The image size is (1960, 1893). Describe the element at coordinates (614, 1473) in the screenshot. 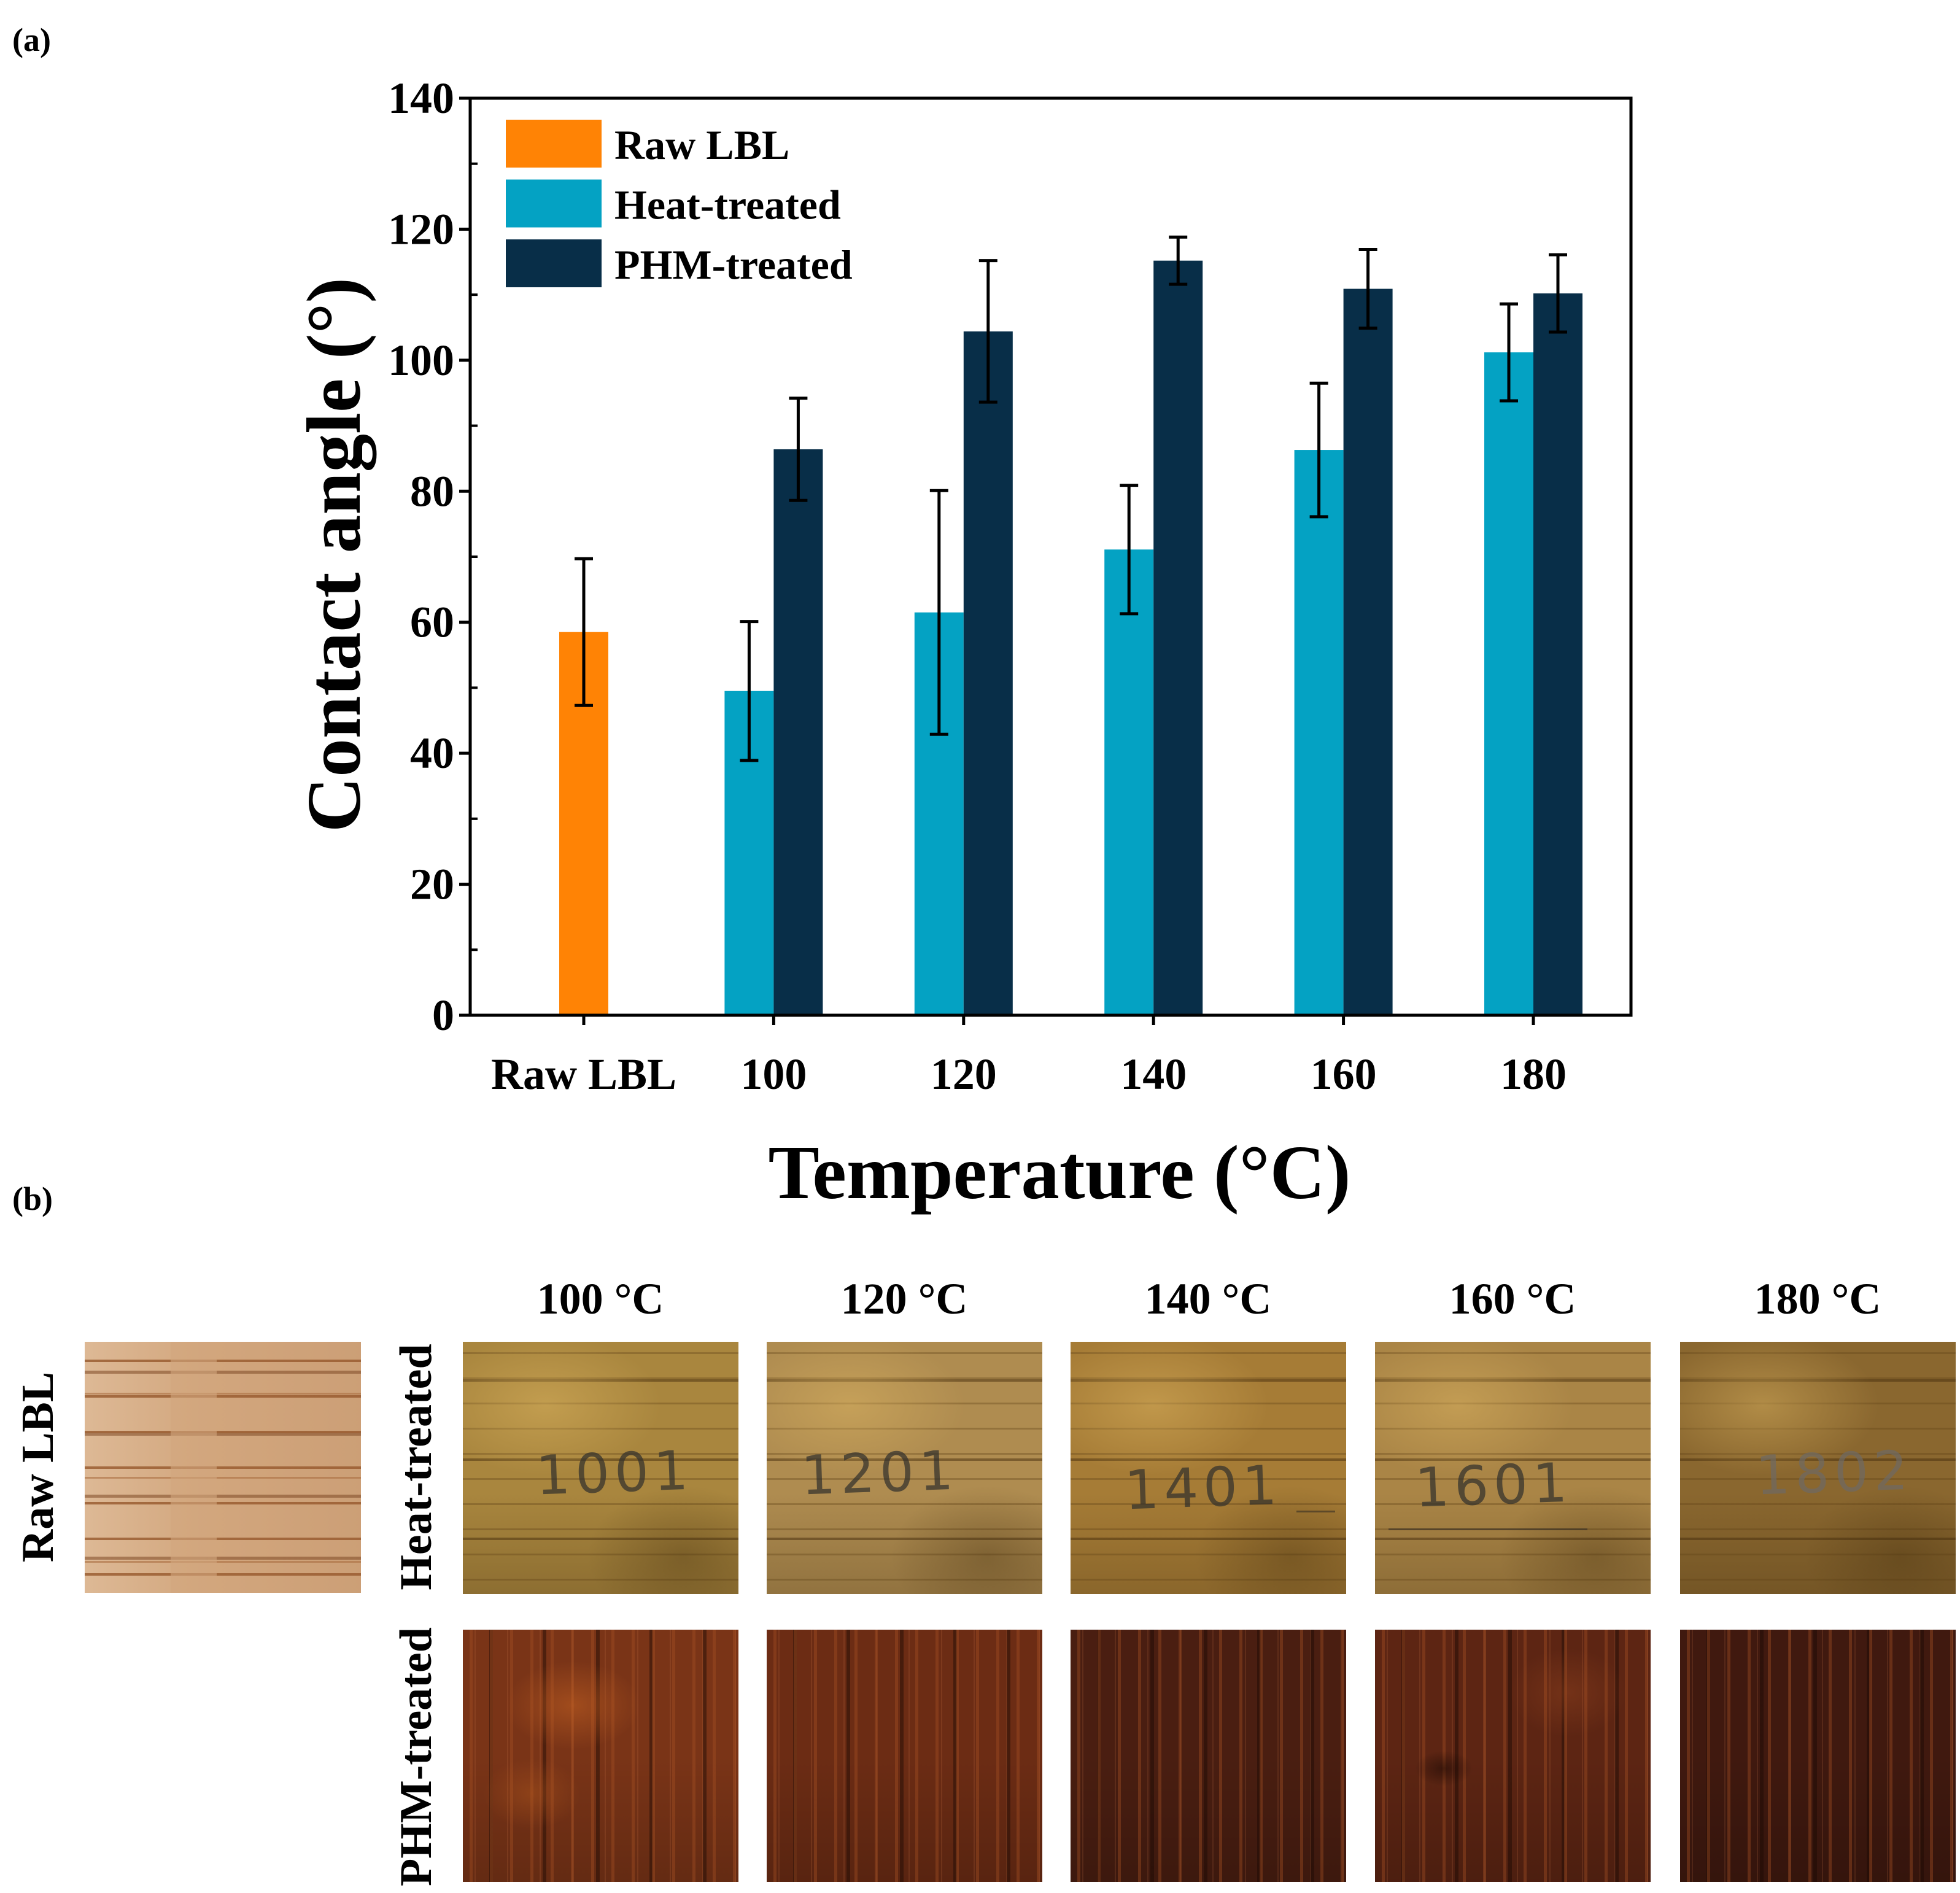

I see `sample-mark: 1001` at that location.